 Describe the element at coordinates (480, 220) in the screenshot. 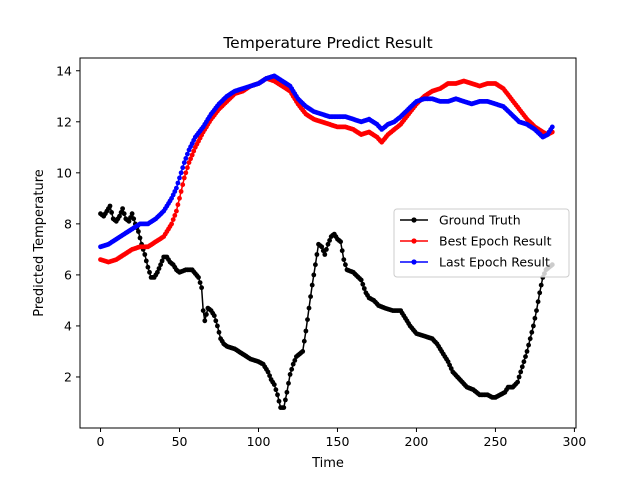

I see `legend-label: Ground Truth` at that location.